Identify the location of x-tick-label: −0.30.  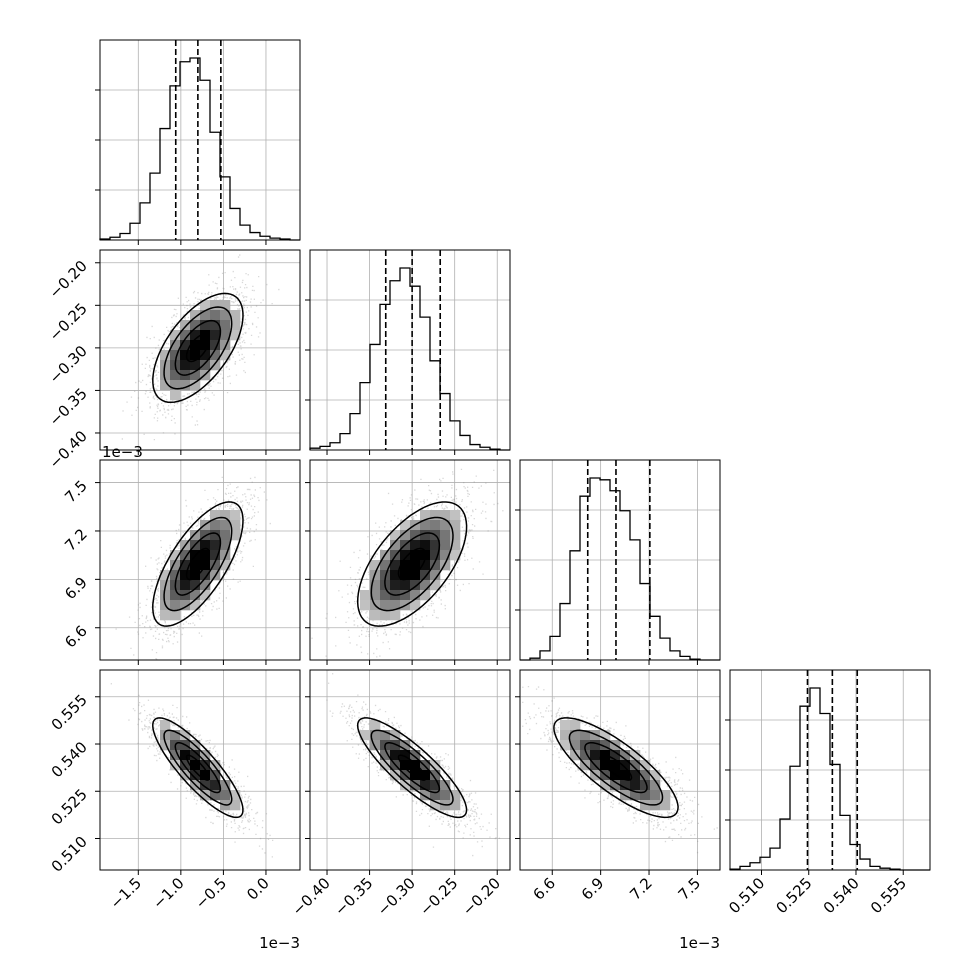
(396, 896).